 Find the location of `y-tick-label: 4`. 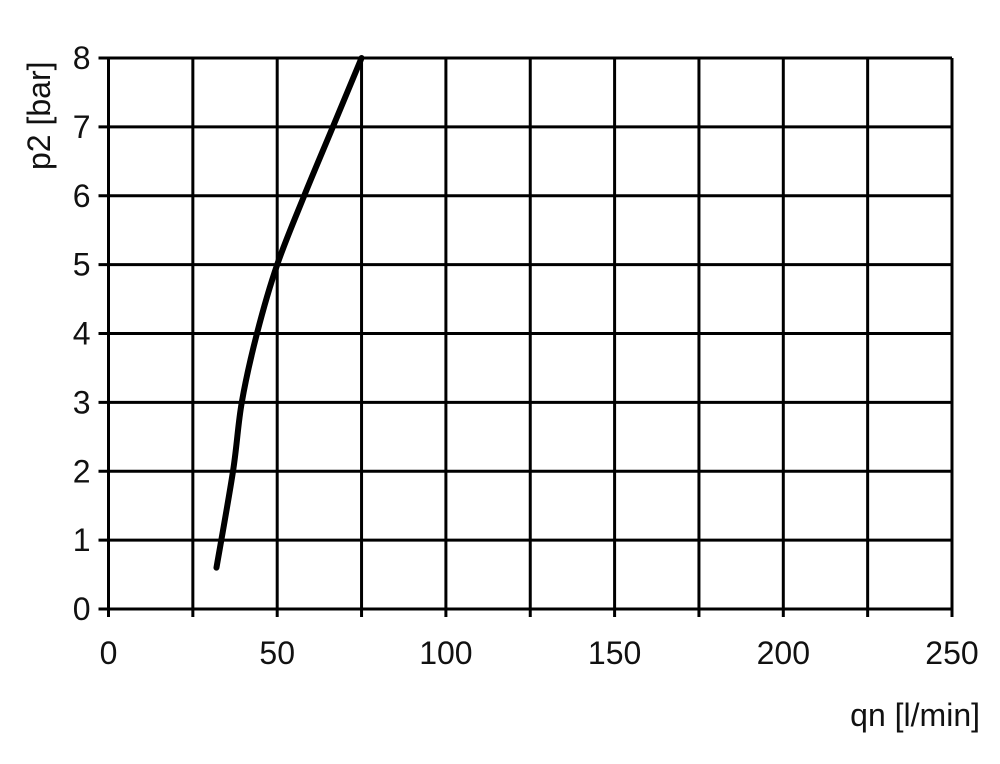

y-tick-label: 4 is located at coordinates (82, 334).